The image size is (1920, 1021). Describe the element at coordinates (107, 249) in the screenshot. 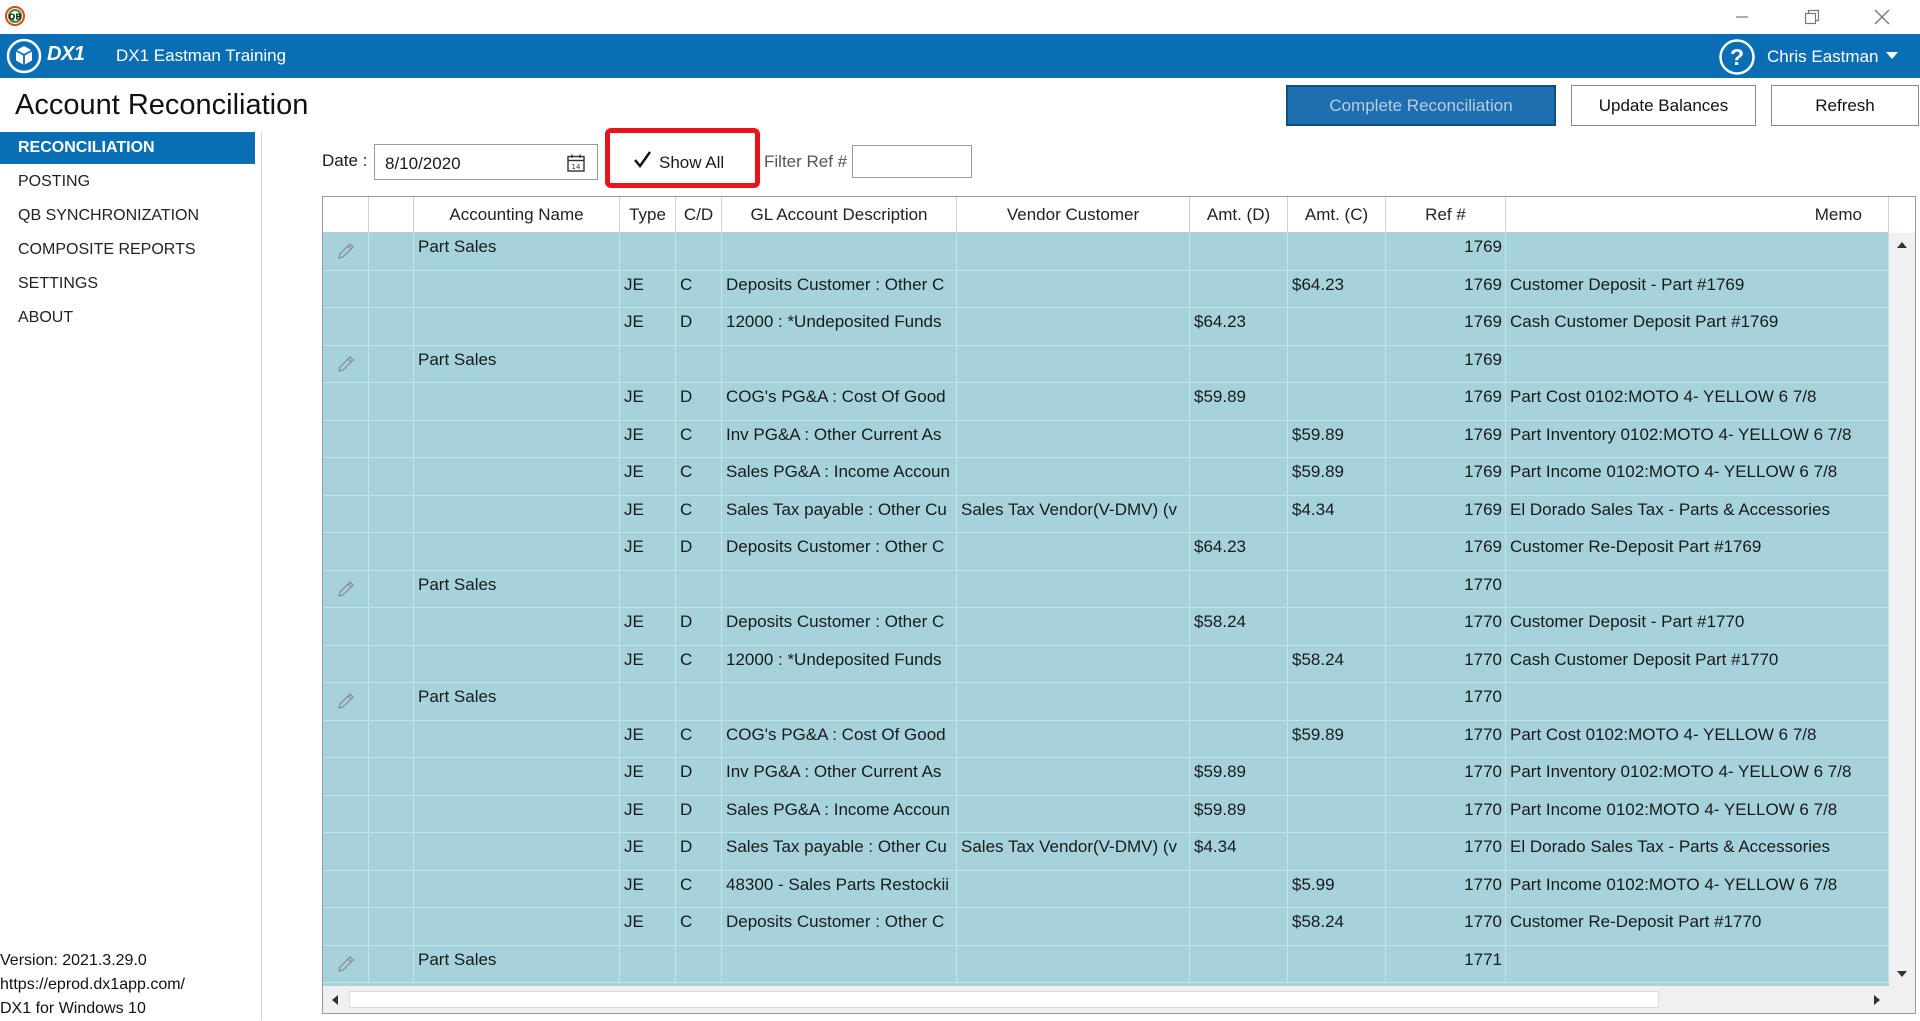

I see `sidebar-item-composite-reports: COMPOSITE REPORTS` at that location.